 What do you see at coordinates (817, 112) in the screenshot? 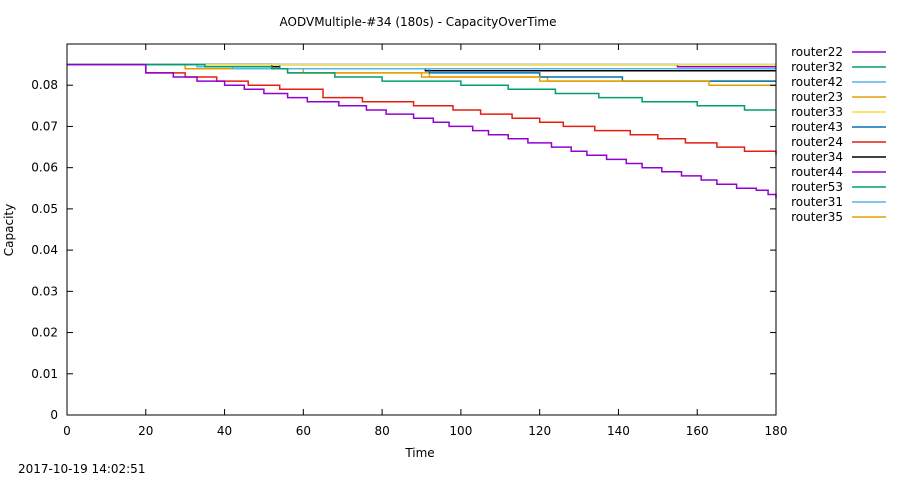
I see `legend-label-router33: router33` at bounding box center [817, 112].